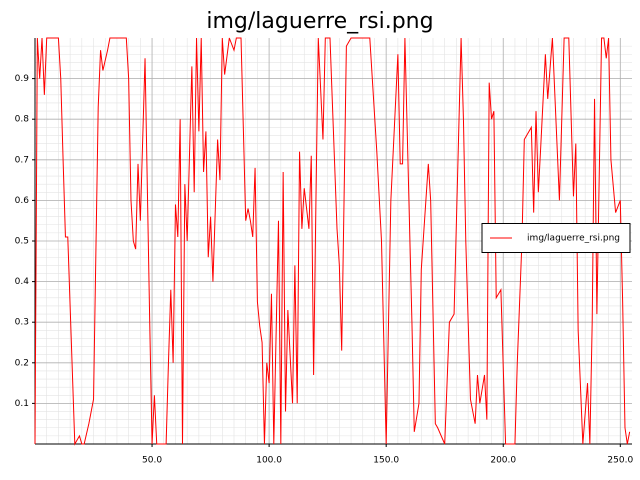 The height and width of the screenshot is (480, 640). Describe the element at coordinates (573, 239) in the screenshot. I see `legend-label: img/laguerre_rsi.png` at that location.